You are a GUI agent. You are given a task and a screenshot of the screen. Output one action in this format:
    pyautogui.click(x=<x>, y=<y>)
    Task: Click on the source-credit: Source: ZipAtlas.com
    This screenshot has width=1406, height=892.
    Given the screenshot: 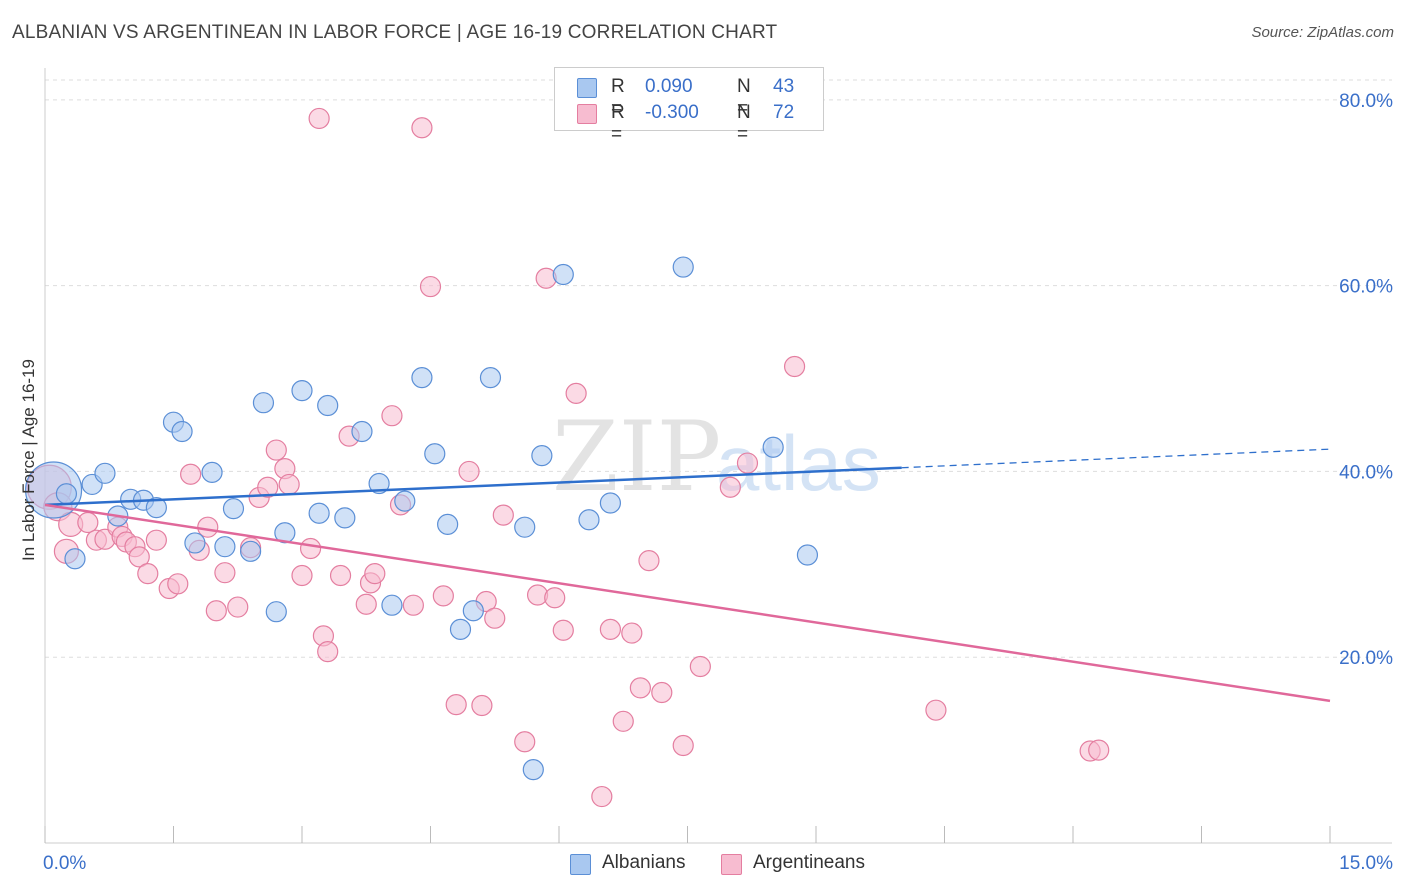 What is the action you would take?
    pyautogui.click(x=1322, y=32)
    